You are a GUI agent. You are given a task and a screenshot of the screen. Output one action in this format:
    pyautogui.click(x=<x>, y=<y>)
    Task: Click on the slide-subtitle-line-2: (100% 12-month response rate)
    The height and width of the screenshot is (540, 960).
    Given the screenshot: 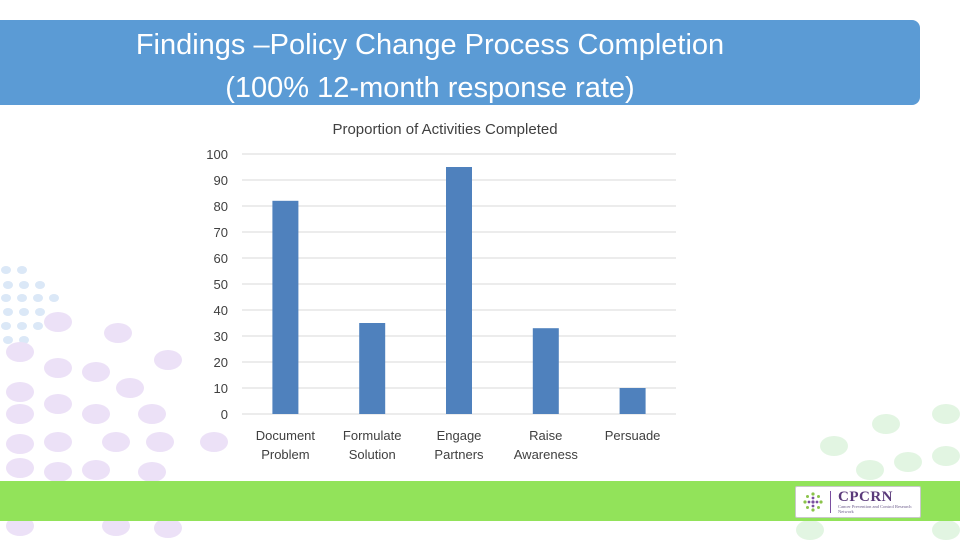 What is the action you would take?
    pyautogui.click(x=430, y=88)
    